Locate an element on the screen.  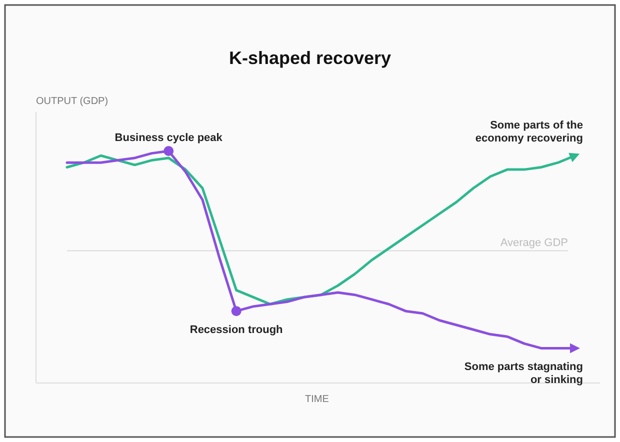
chart-title: K-shaped recovery is located at coordinates (310, 58).